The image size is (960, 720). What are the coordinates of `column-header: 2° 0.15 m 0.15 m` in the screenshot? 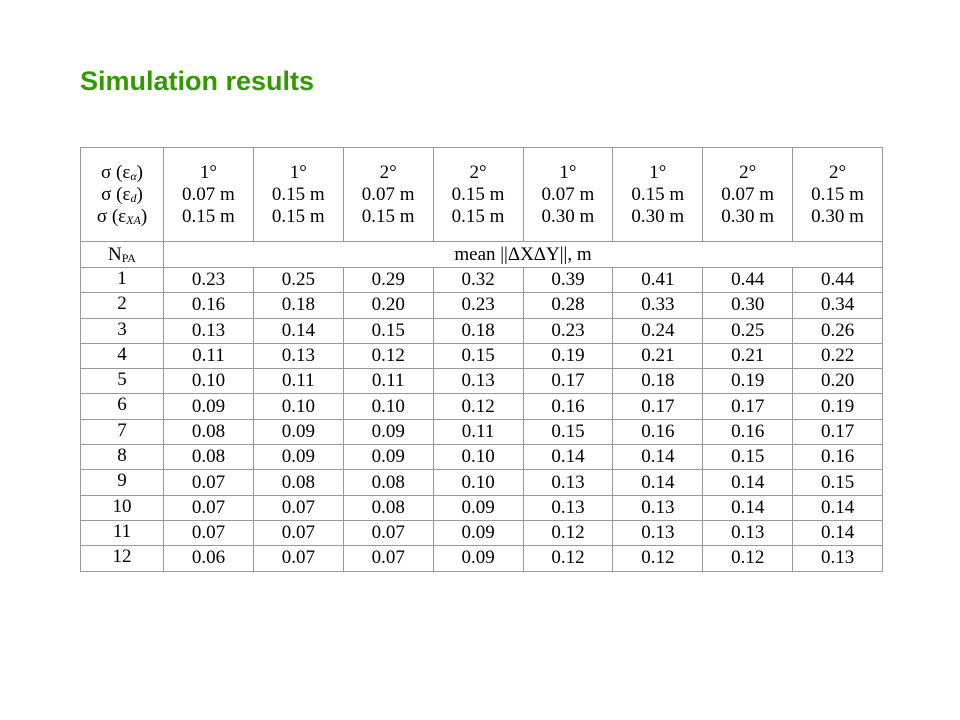 It's located at (478, 194).